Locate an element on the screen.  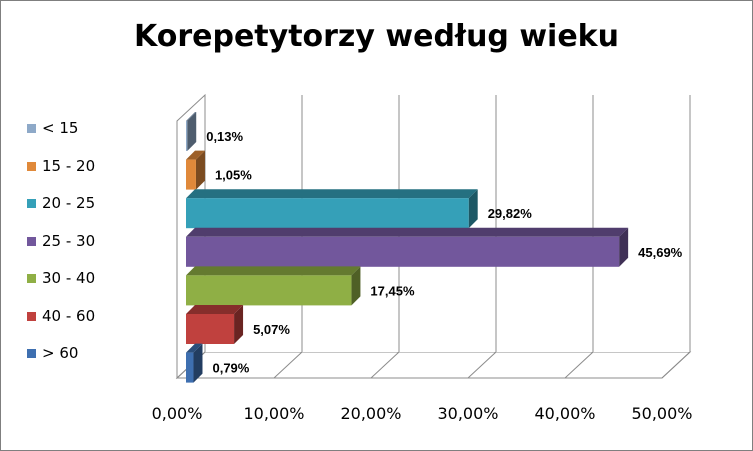
data-label: 0,79% is located at coordinates (230, 368).